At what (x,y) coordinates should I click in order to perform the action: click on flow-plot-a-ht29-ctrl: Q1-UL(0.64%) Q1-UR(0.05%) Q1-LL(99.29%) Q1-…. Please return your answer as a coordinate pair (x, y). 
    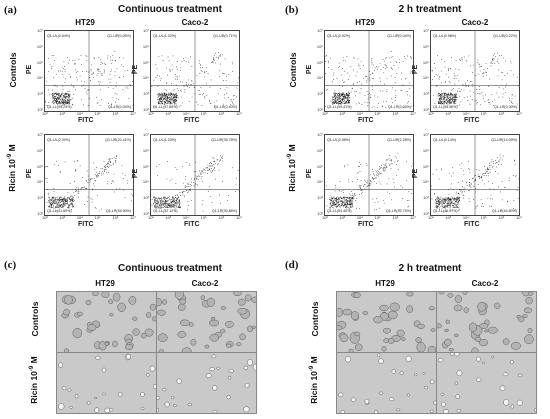
    Looking at the image, I should click on (89, 71).